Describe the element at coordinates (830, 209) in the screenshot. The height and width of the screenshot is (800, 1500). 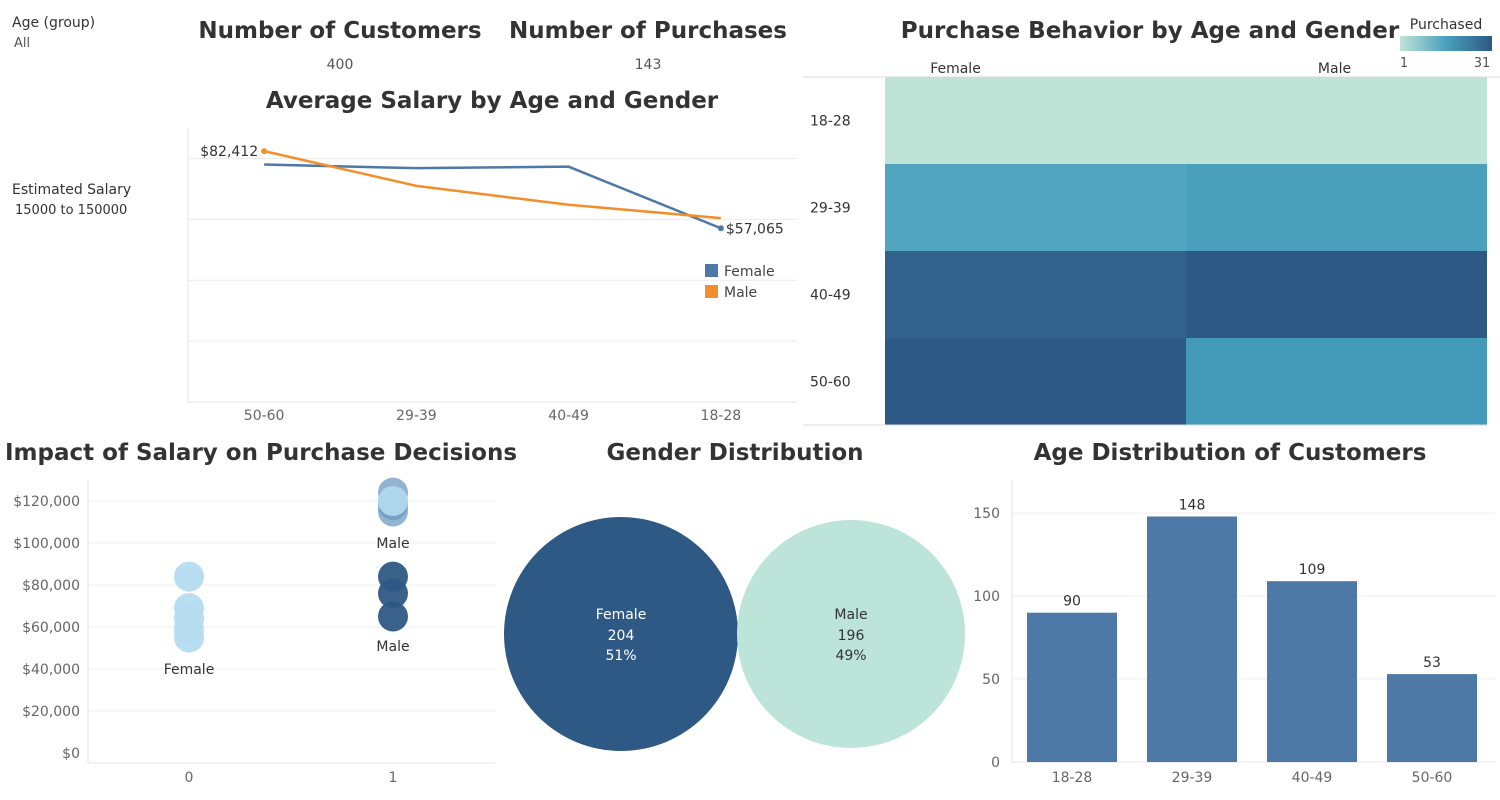
I see `heatmap-row-header: 29-39` at that location.